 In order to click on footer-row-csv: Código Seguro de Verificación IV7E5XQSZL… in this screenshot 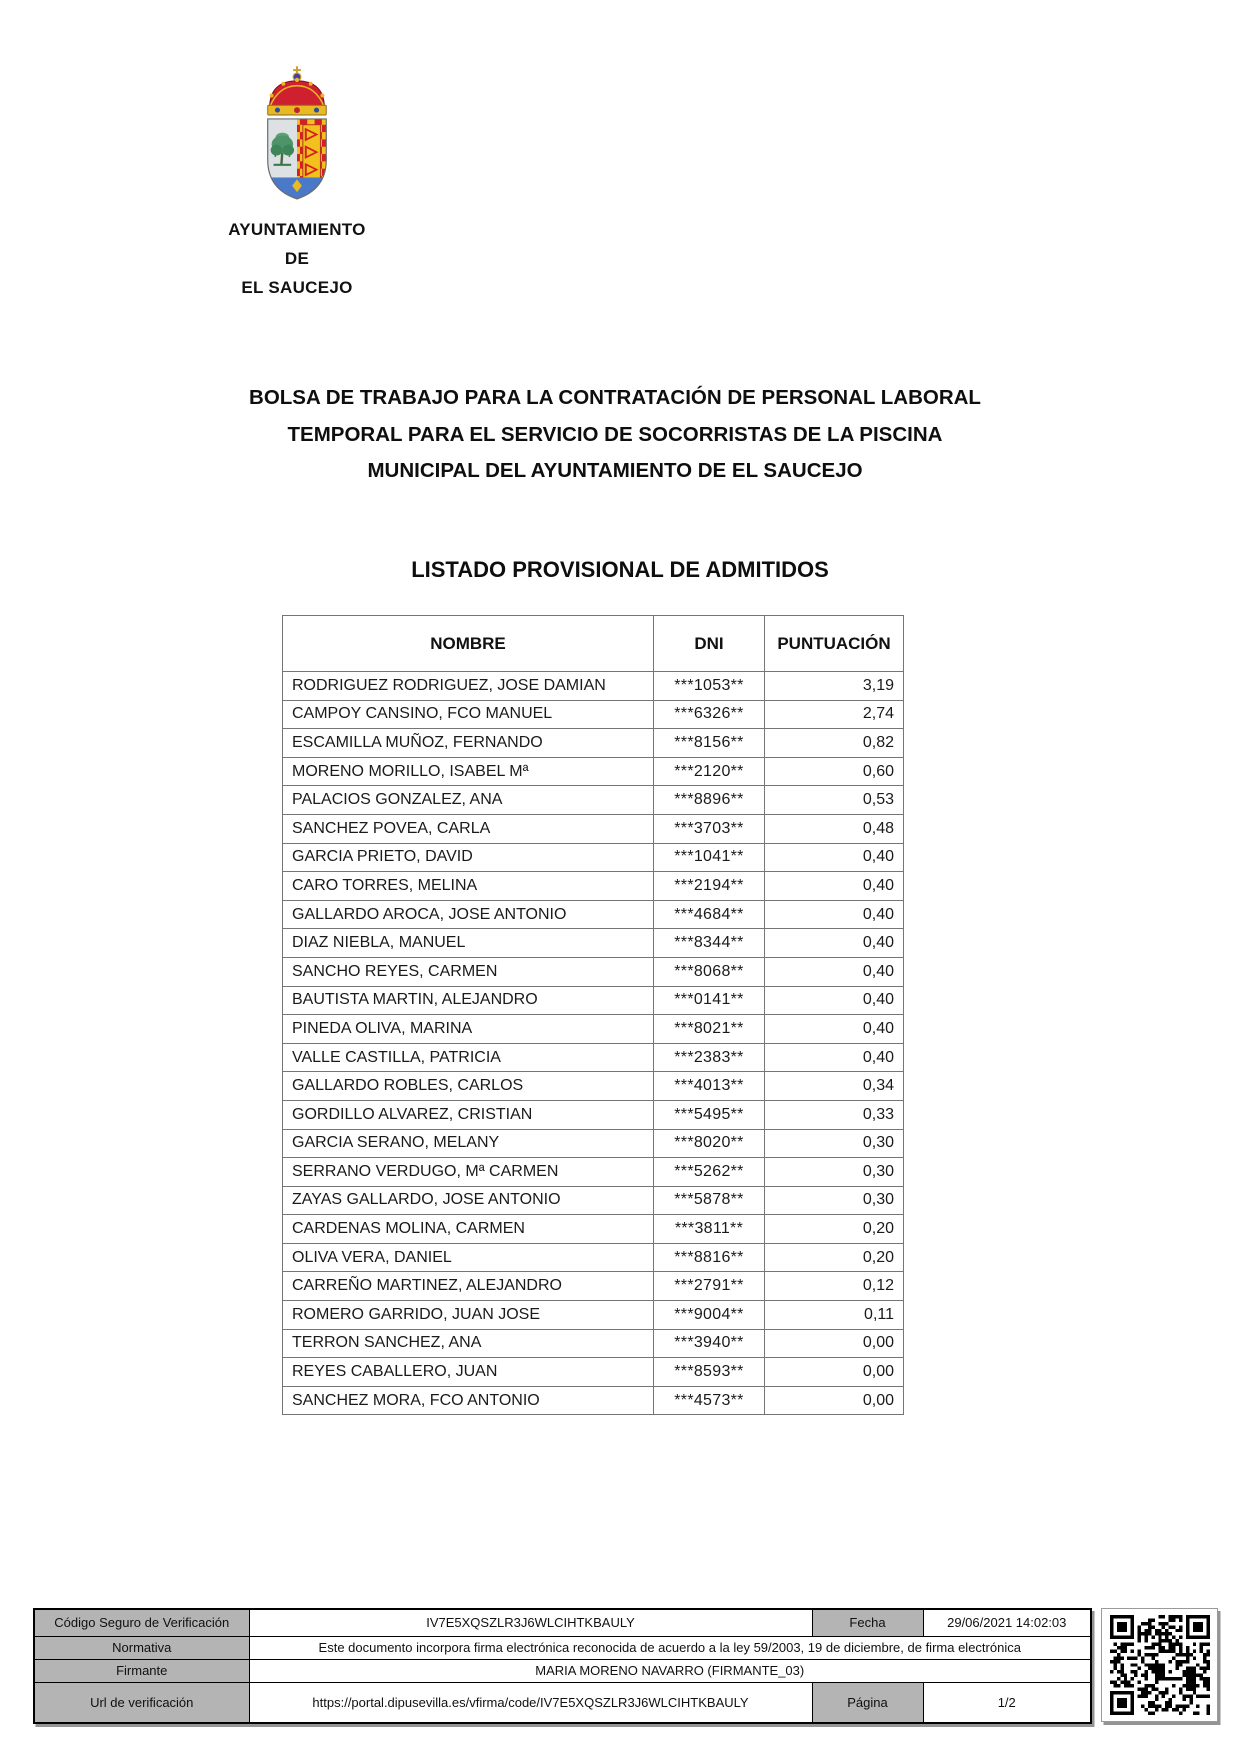, I will do `click(562, 1622)`.